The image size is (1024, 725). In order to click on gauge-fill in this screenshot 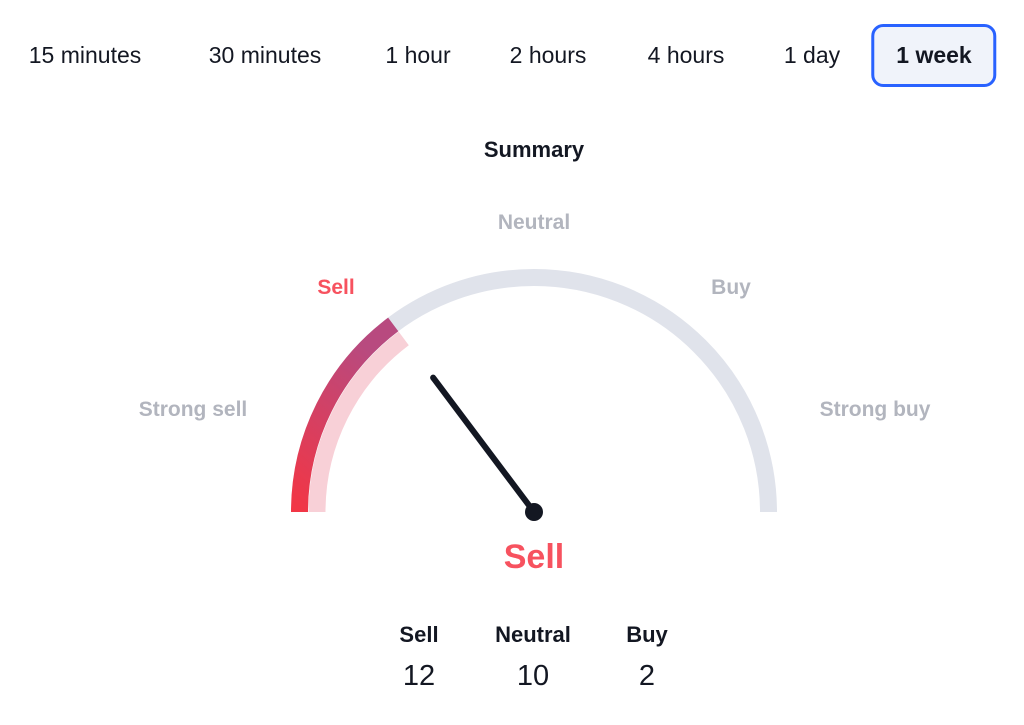, I will do `click(345, 415)`.